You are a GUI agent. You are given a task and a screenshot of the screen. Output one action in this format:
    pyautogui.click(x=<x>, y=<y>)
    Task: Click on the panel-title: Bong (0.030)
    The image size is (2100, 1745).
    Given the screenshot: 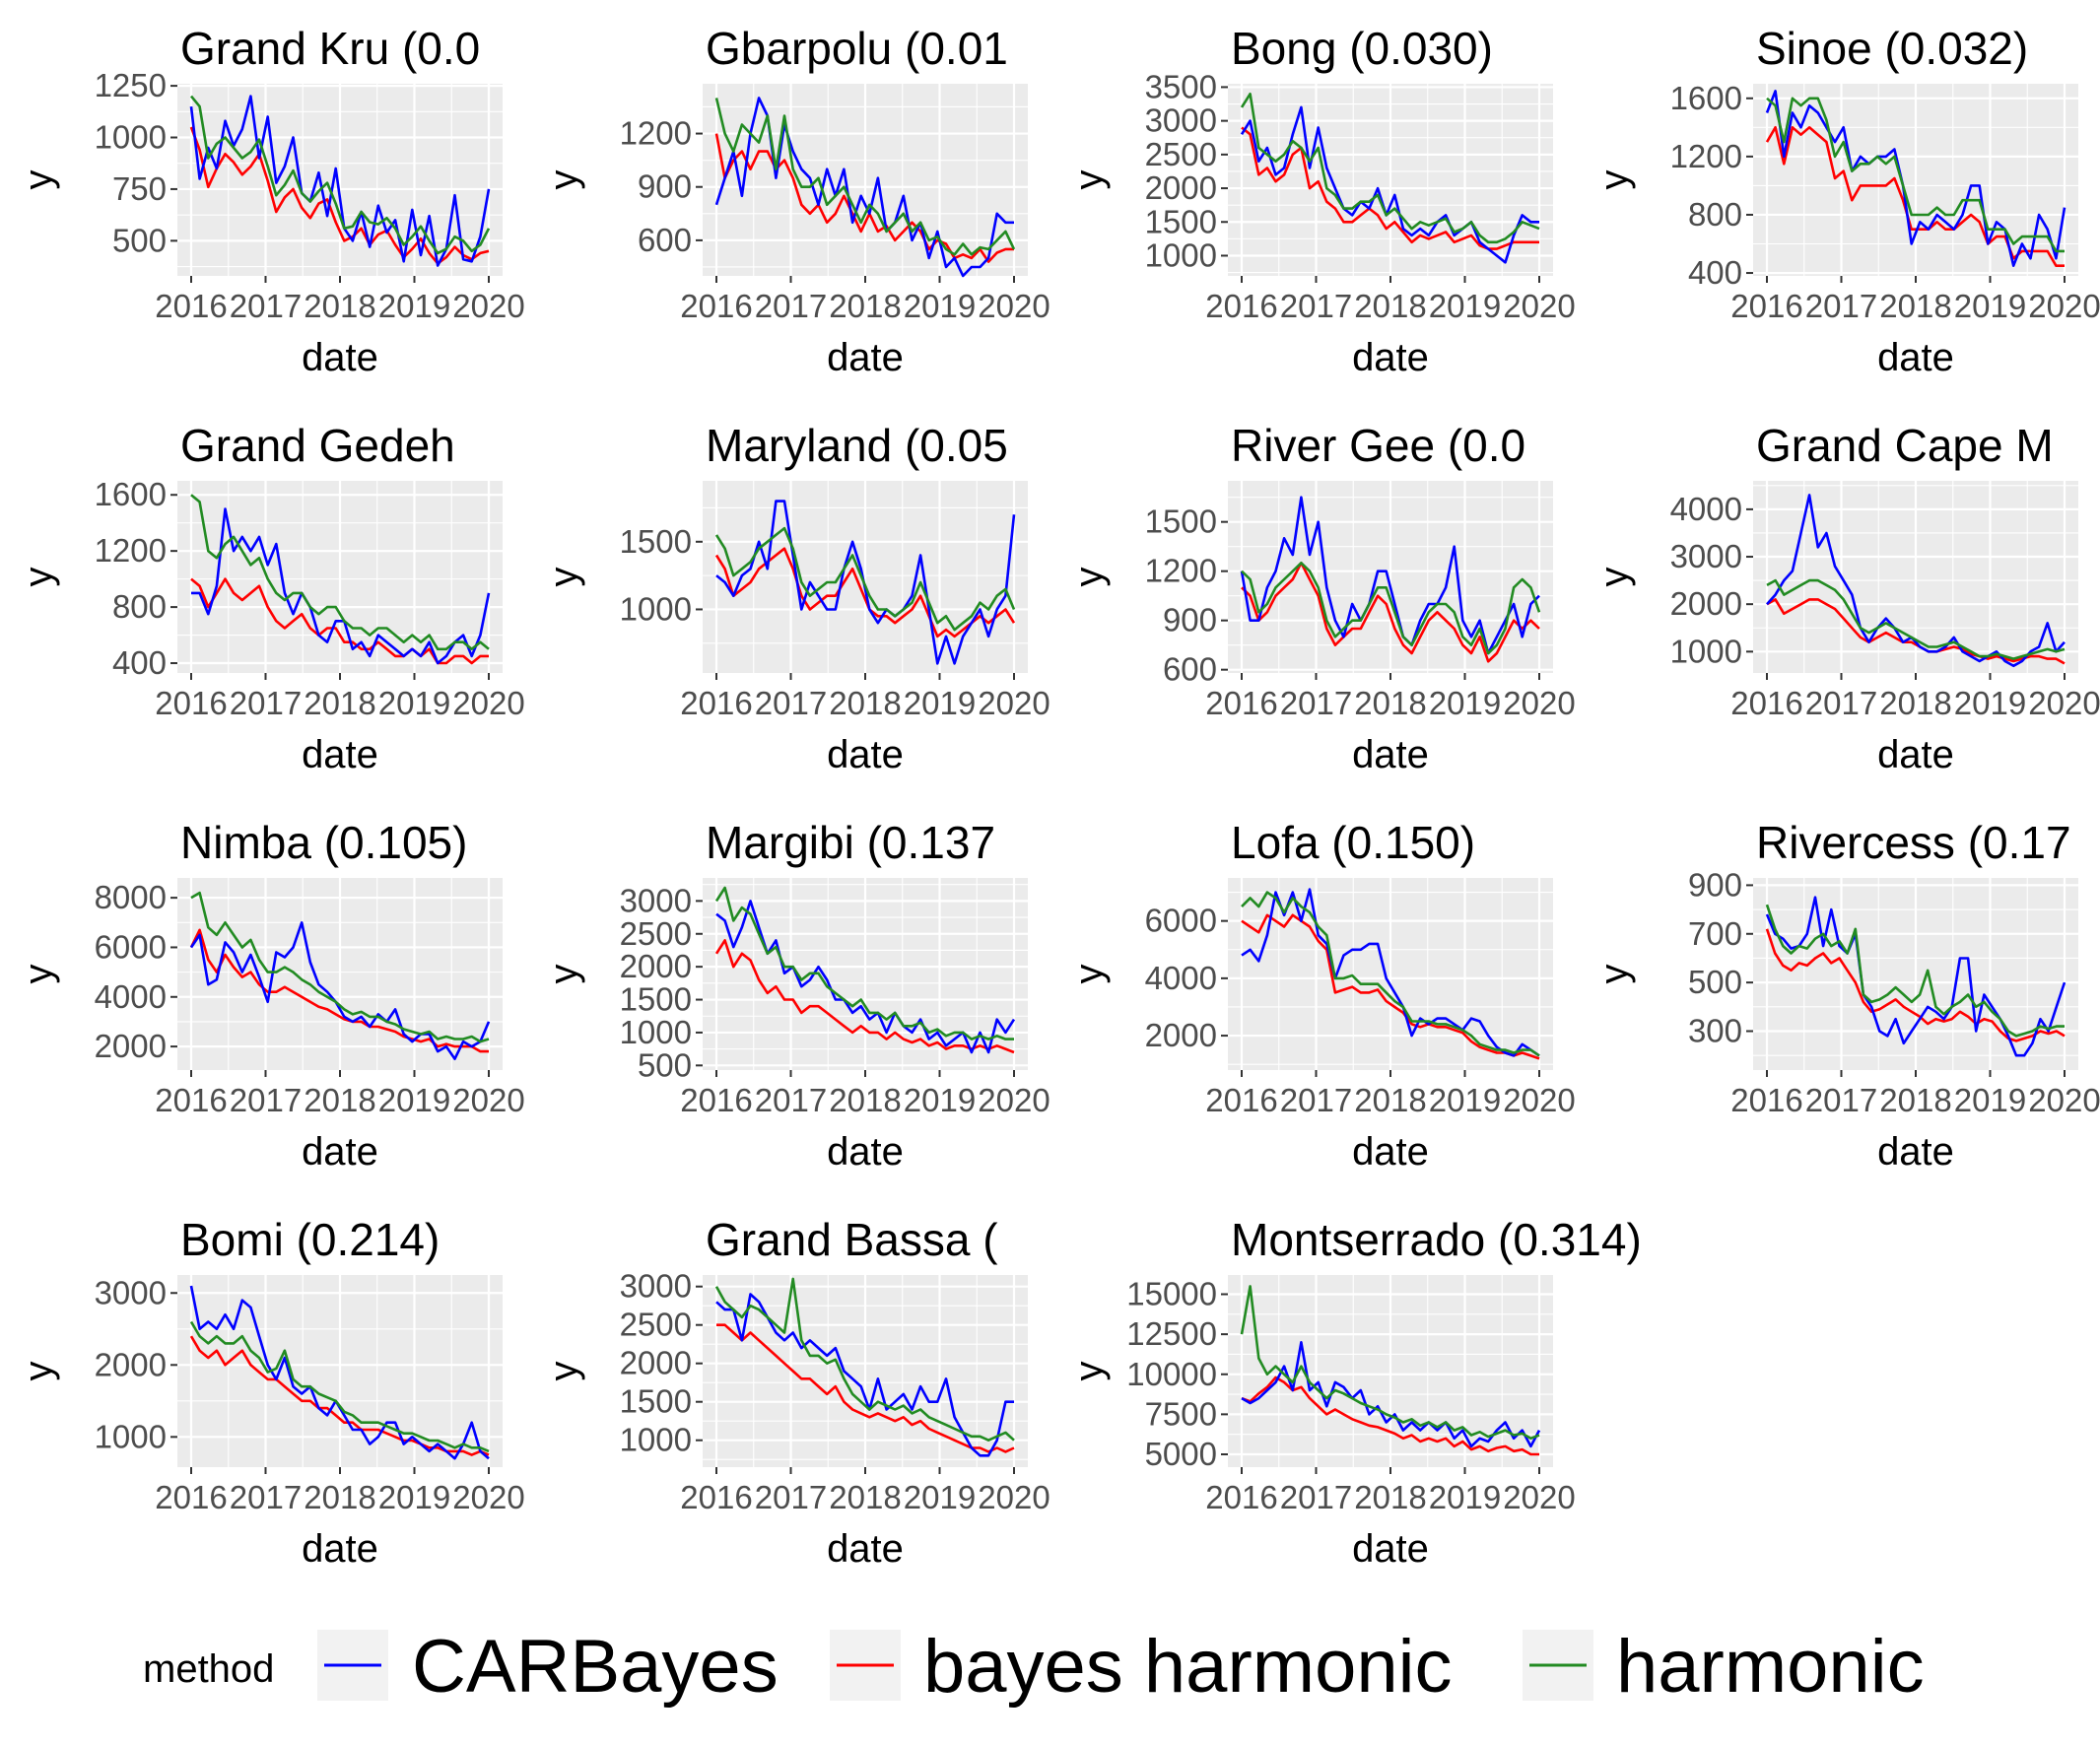 What is the action you would take?
    pyautogui.click(x=1362, y=49)
    